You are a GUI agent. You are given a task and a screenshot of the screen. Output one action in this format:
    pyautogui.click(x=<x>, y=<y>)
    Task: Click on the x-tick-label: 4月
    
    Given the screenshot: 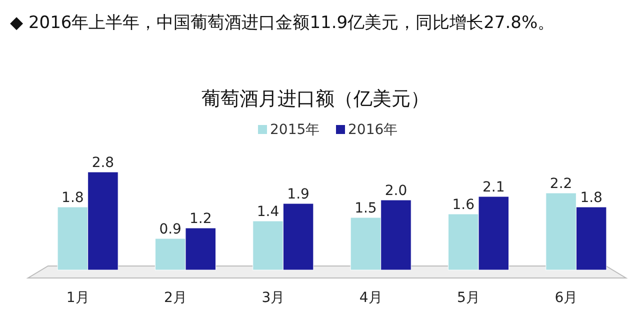 What is the action you would take?
    pyautogui.click(x=370, y=298)
    